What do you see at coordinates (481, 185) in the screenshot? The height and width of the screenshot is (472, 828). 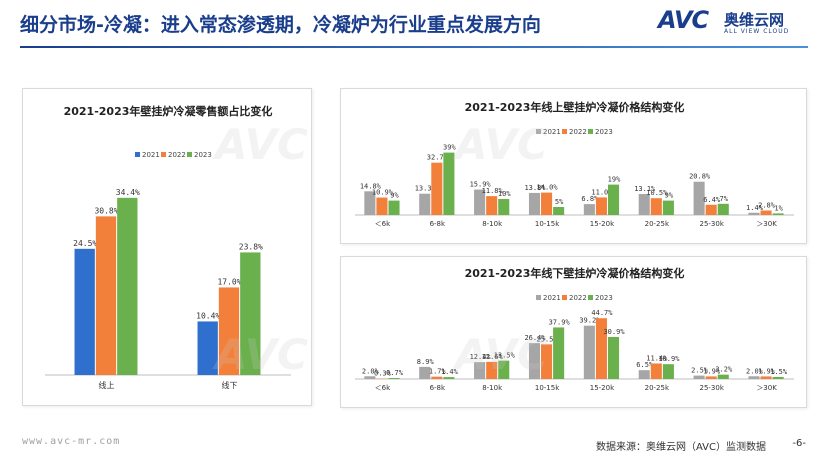 I see `data-label: 15.9%` at bounding box center [481, 185].